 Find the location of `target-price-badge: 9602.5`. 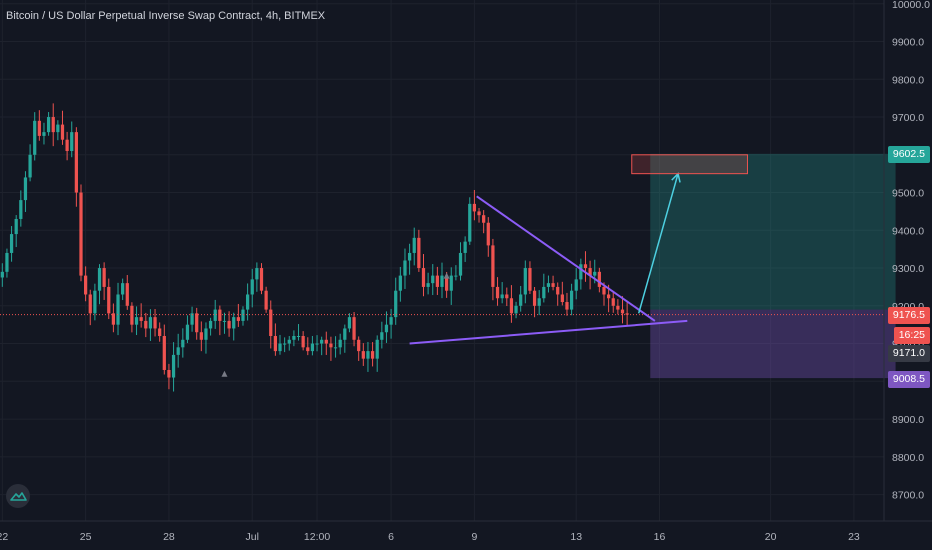

target-price-badge: 9602.5 is located at coordinates (908, 154).